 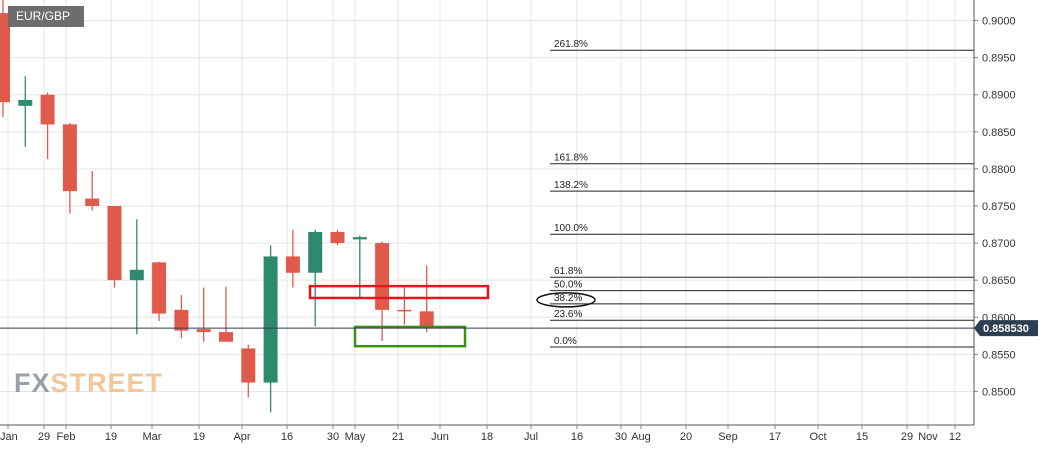 What do you see at coordinates (571, 158) in the screenshot?
I see `fib-label: 161.8%` at bounding box center [571, 158].